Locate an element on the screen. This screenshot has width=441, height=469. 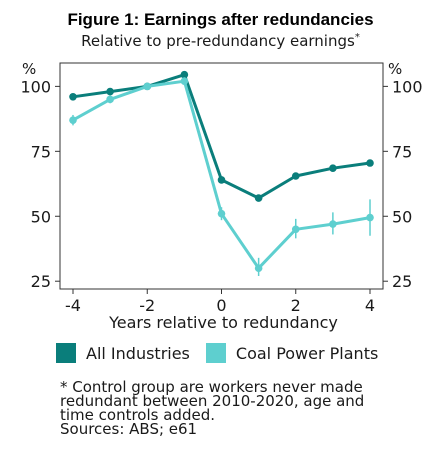
y-axis-label-right: % is located at coordinates (395, 69).